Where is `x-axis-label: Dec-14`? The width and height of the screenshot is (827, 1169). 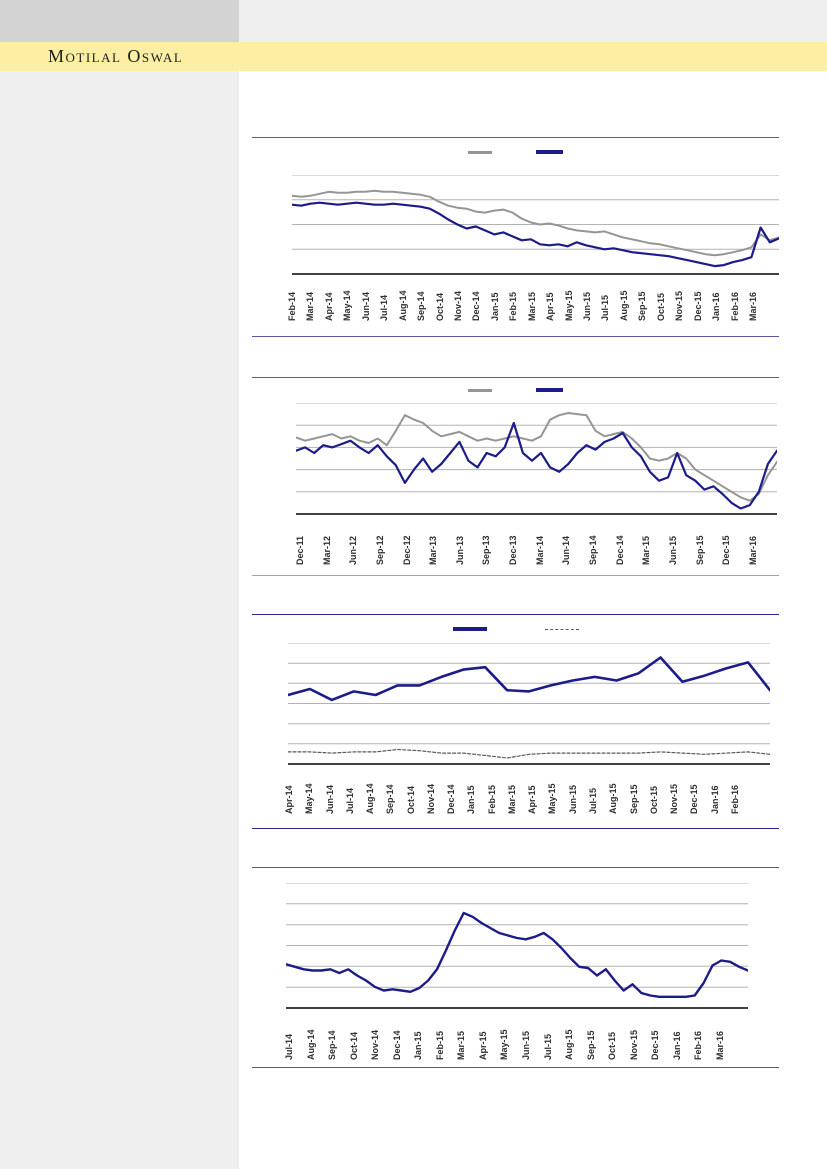 x-axis-label: Dec-14 is located at coordinates (396, 1045).